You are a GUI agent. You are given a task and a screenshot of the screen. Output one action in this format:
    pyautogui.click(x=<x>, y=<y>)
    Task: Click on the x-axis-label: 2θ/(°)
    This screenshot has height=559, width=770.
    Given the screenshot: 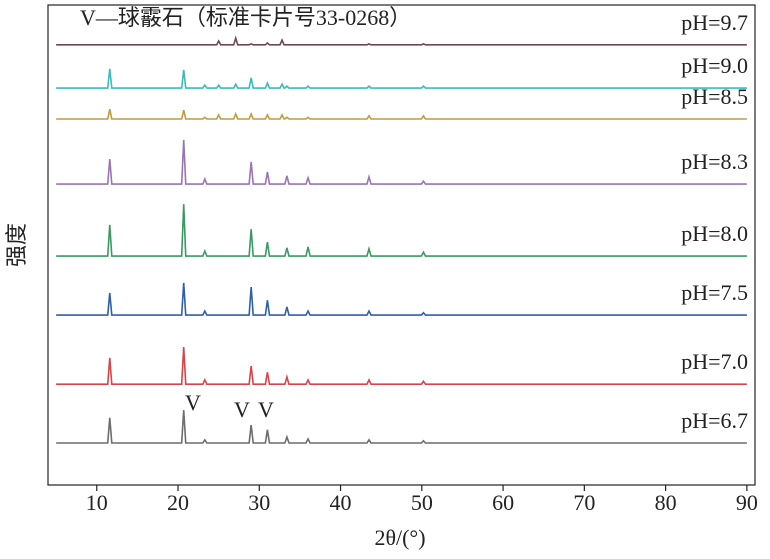 What is the action you would take?
    pyautogui.click(x=399, y=537)
    